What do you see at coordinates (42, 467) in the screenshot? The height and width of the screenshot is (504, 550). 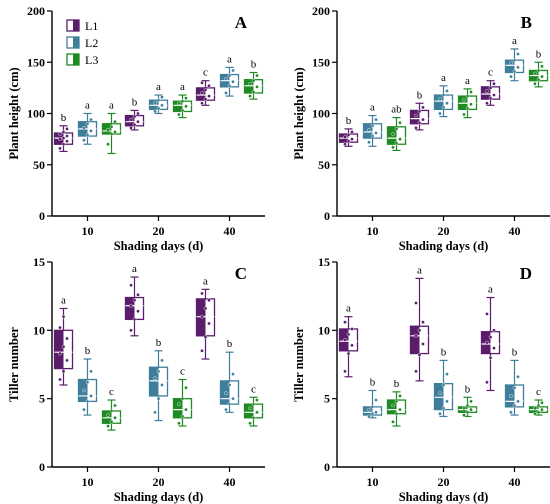 I see `y-tick-label: 0` at bounding box center [42, 467].